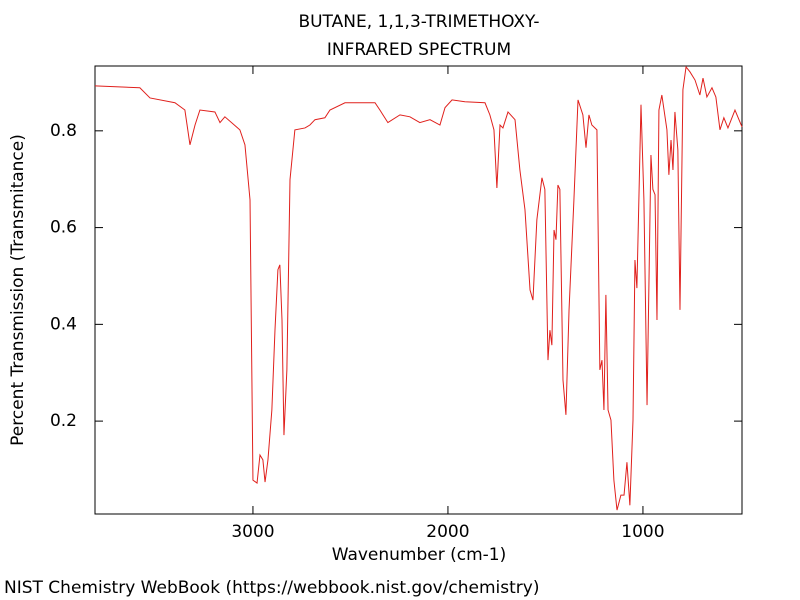  What do you see at coordinates (18, 290) in the screenshot?
I see `y-axis-label: Percent Transmission (Transmitance)` at bounding box center [18, 290].